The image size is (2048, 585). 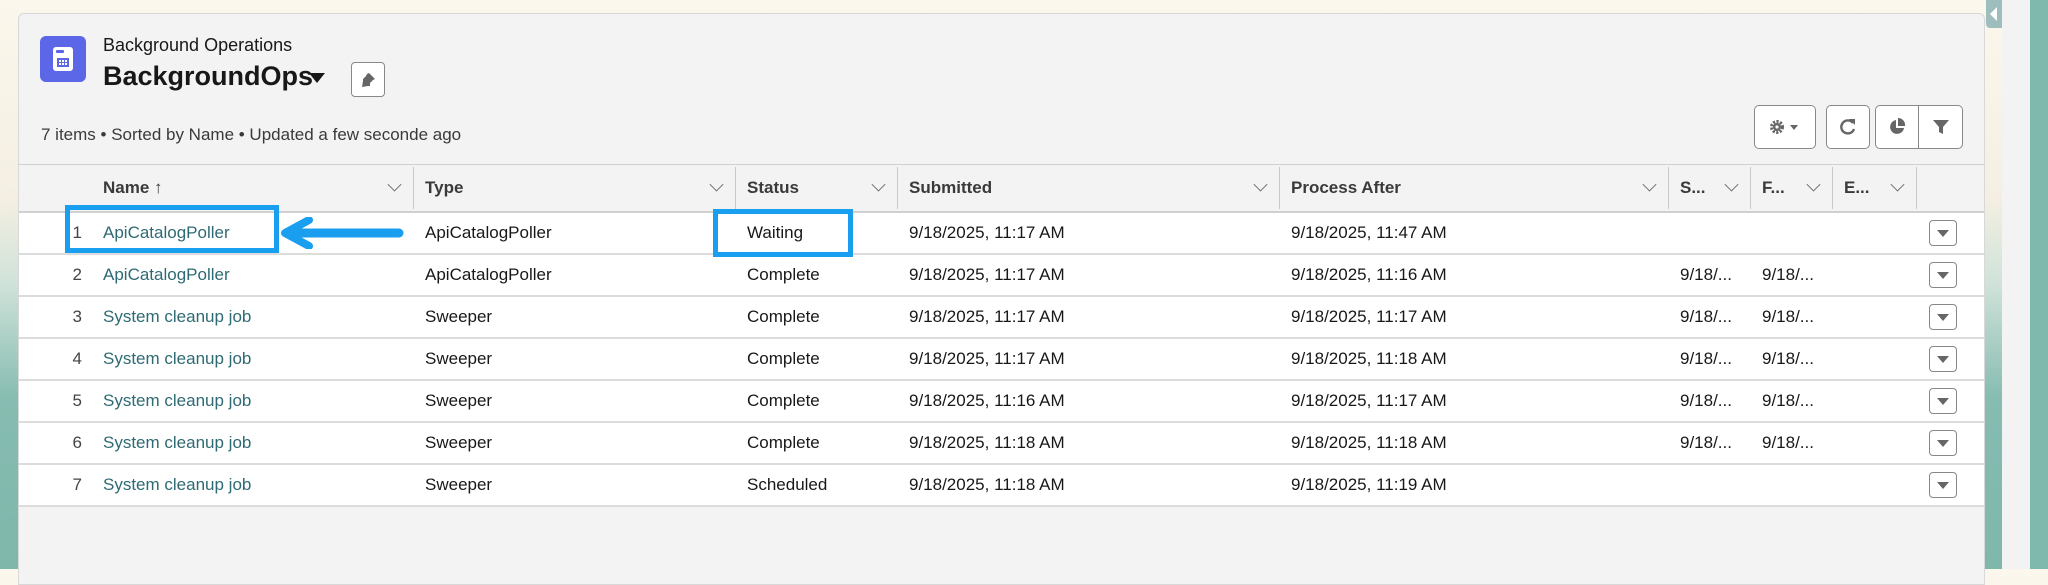 I want to click on list-view-title: BackgroundOps, so click(x=208, y=76).